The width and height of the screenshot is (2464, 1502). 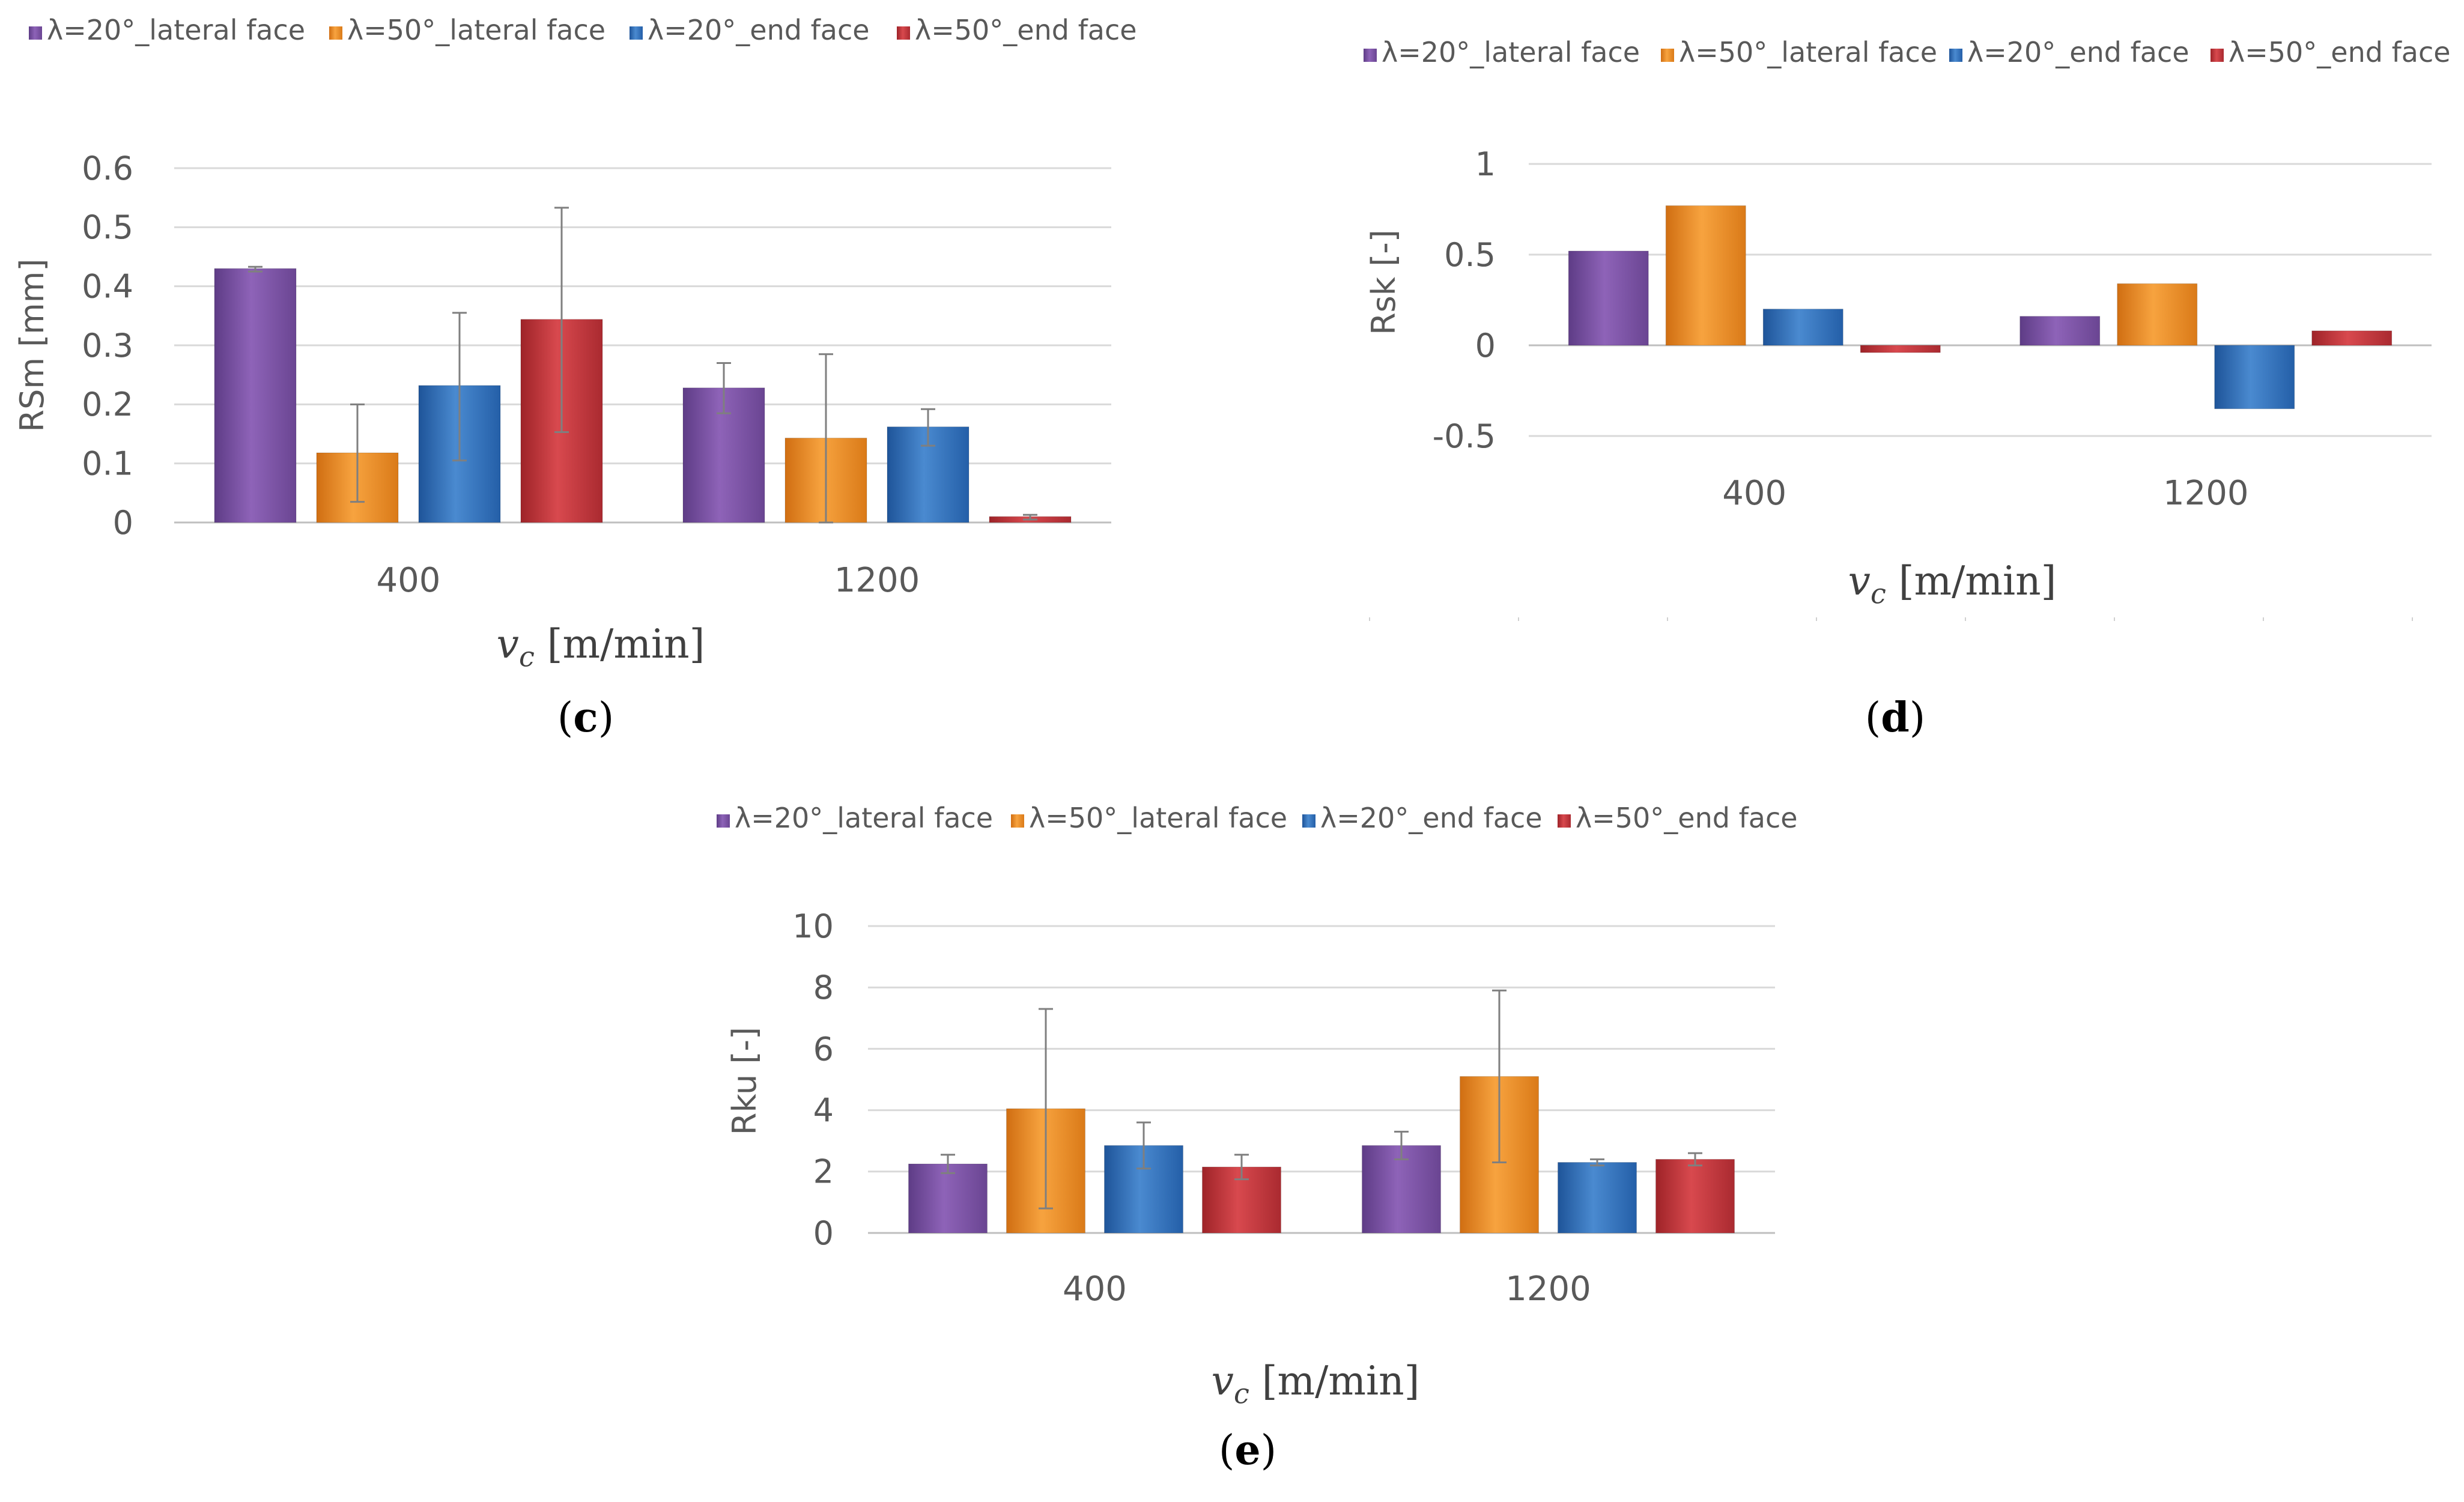 I want to click on y-axis-title: Rku [-], so click(x=745, y=1081).